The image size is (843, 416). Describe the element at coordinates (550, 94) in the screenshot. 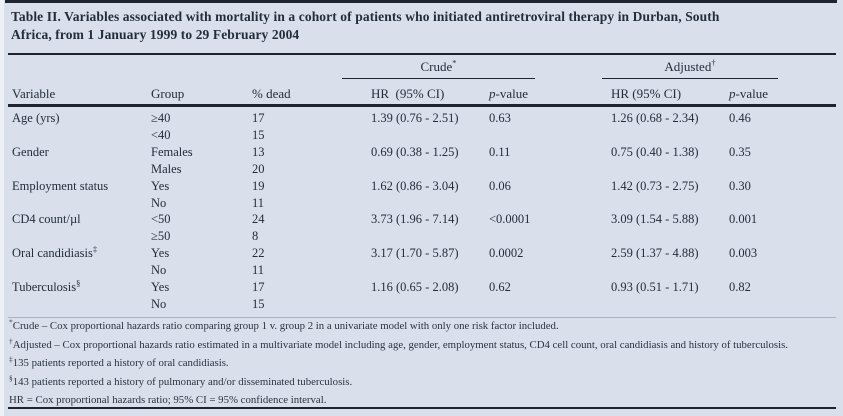

I see `col-header-crude-p-value: p-value` at that location.